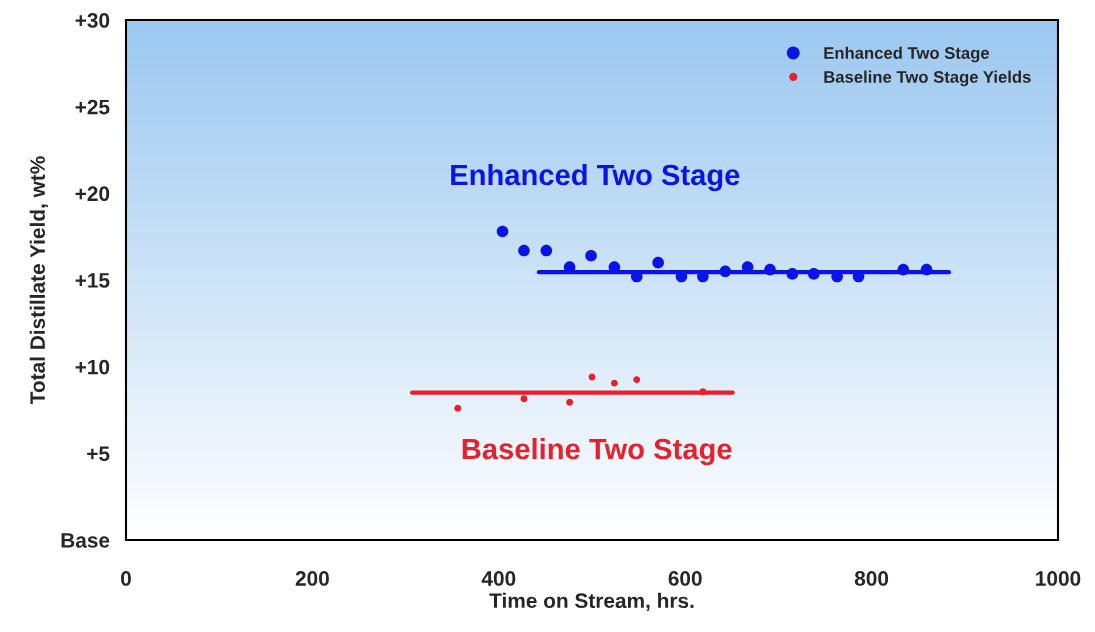  What do you see at coordinates (92, 280) in the screenshot?
I see `y-tick-label: +15` at bounding box center [92, 280].